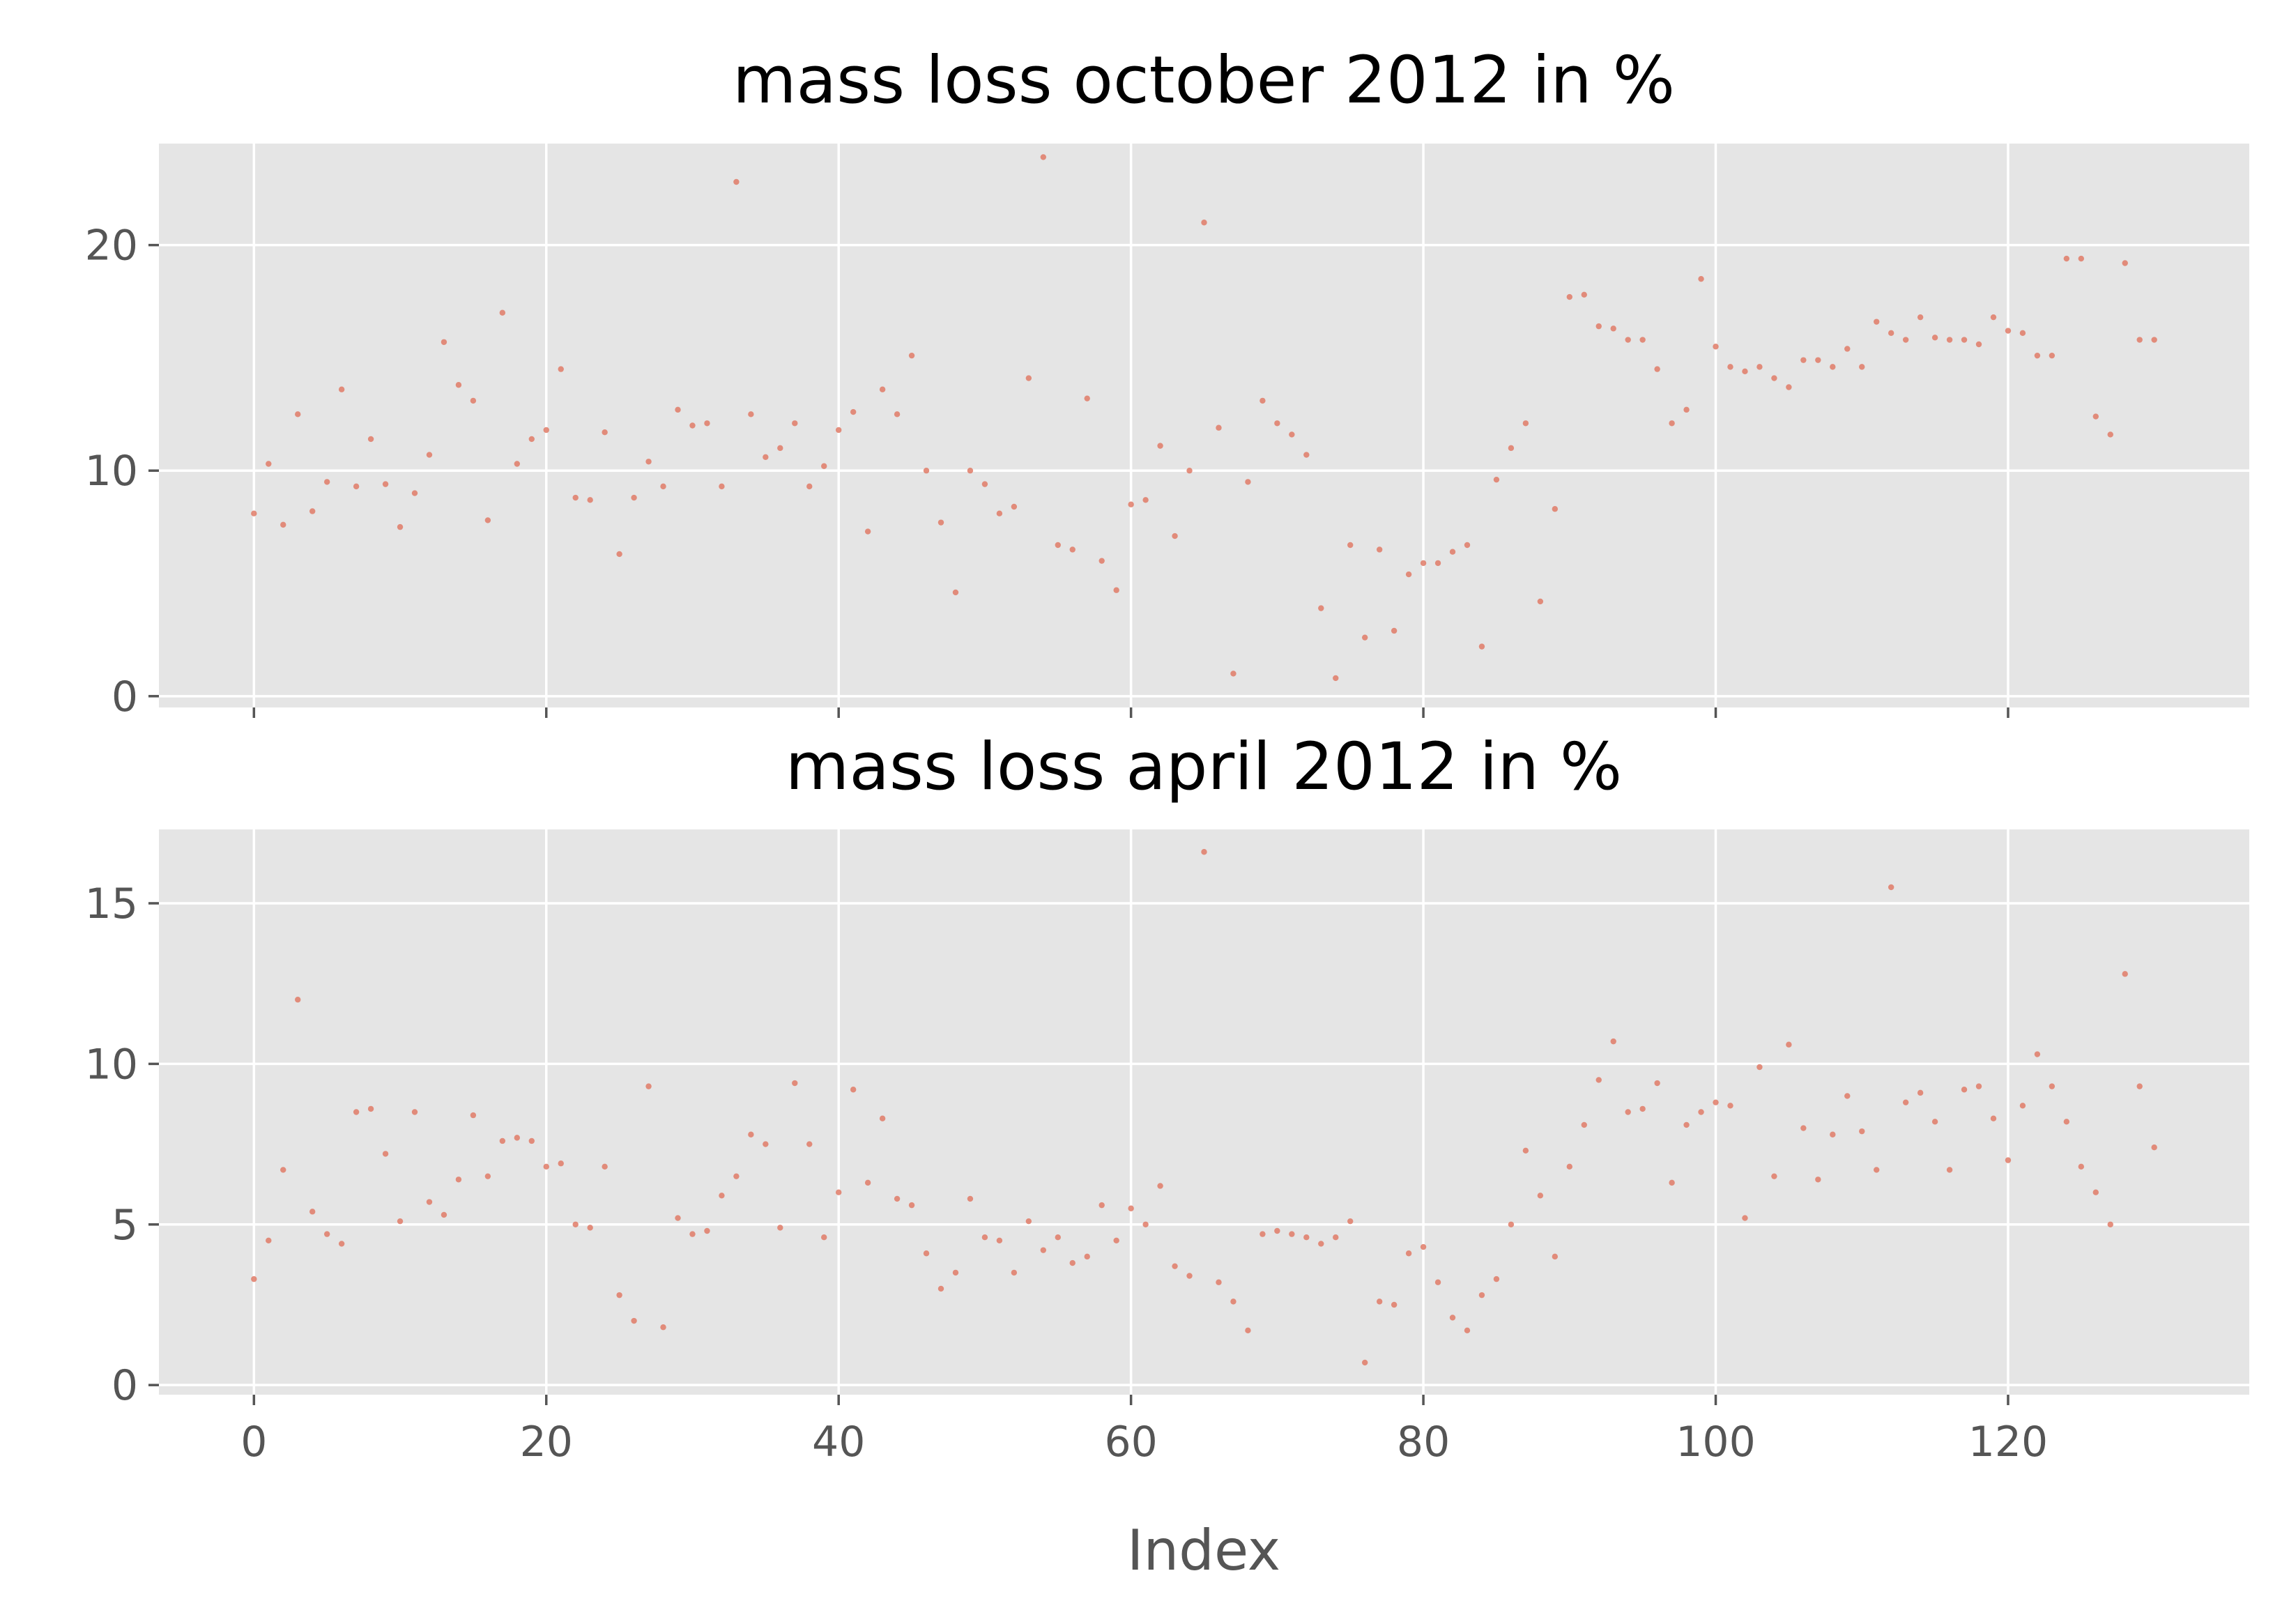 The width and height of the screenshot is (2289, 1624). What do you see at coordinates (1716, 1442) in the screenshot?
I see `bot-x-tick-label: 100` at bounding box center [1716, 1442].